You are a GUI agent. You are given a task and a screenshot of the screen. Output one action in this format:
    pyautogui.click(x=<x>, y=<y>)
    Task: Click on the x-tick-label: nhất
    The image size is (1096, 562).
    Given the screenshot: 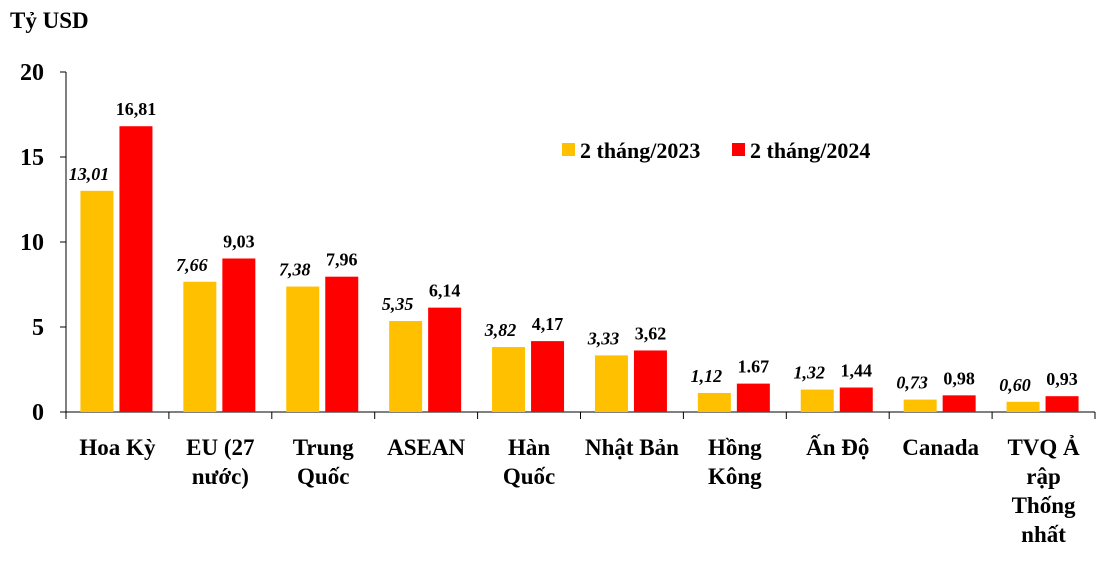 What is the action you would take?
    pyautogui.click(x=1043, y=534)
    